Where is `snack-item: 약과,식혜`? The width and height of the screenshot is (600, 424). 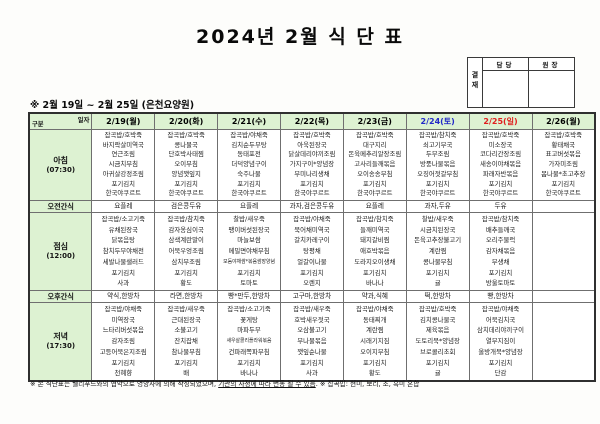 snack-item: 약과,식혜 is located at coordinates (374, 296).